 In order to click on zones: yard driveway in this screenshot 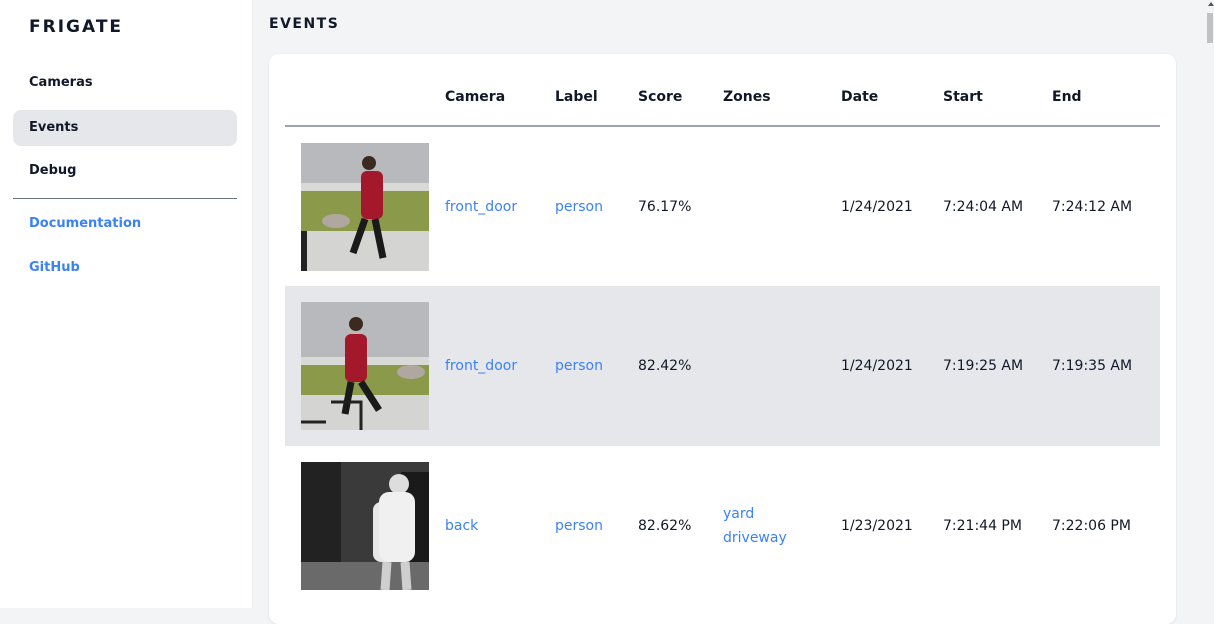, I will do `click(782, 526)`.